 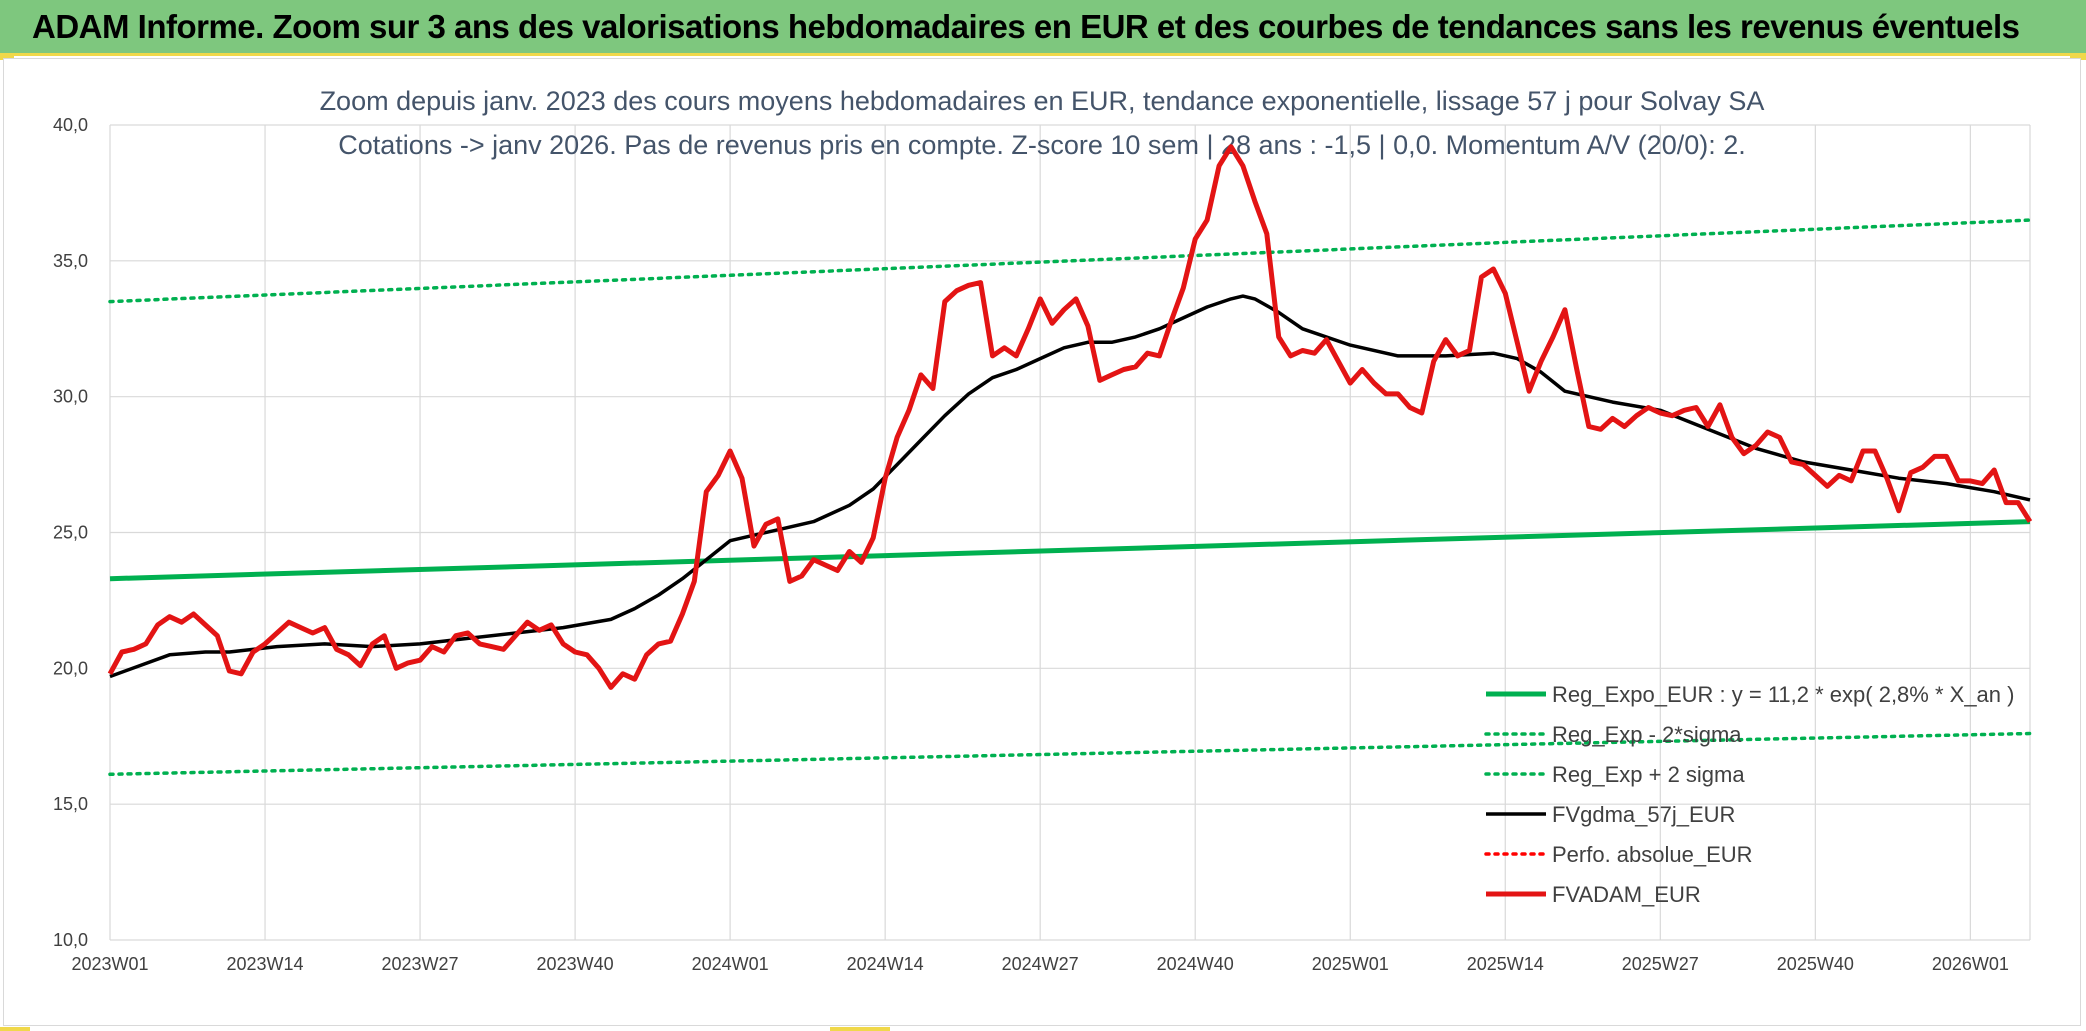 I want to click on legend-label: Perfo. absolue_EUR, so click(x=1652, y=854).